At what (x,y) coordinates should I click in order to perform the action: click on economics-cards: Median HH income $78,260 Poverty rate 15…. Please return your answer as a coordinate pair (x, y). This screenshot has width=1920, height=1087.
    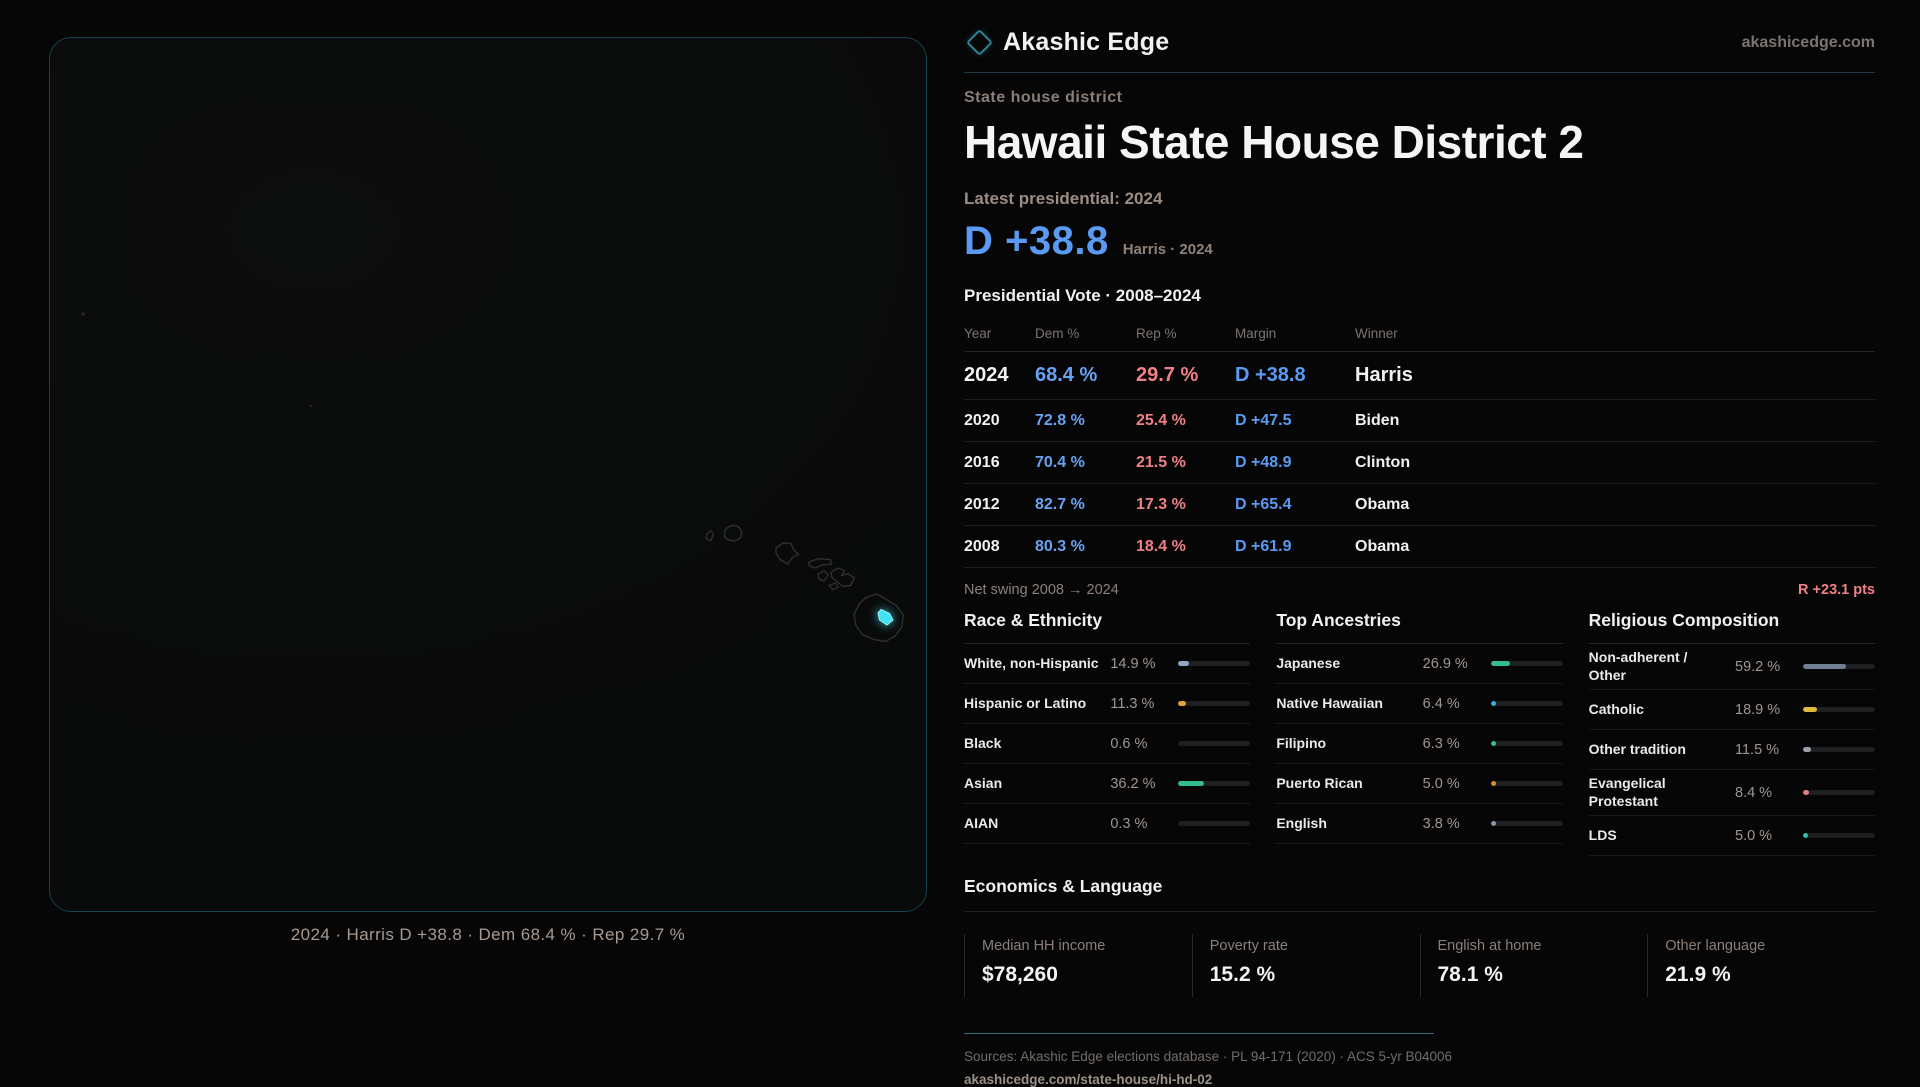
    Looking at the image, I should click on (1419, 965).